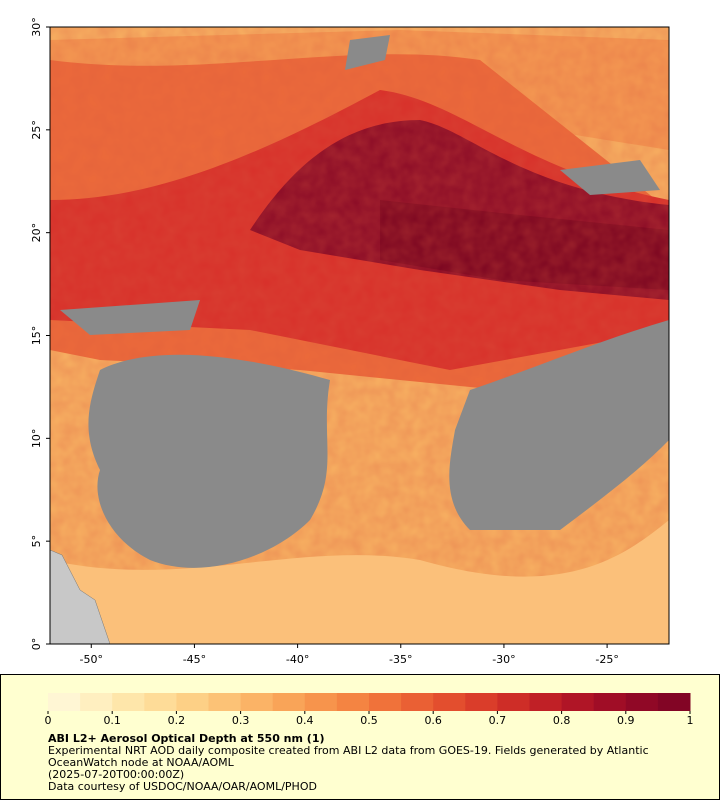 This screenshot has height=800, width=720. What do you see at coordinates (305, 720) in the screenshot?
I see `colorbar-tick-label: 0.4` at bounding box center [305, 720].